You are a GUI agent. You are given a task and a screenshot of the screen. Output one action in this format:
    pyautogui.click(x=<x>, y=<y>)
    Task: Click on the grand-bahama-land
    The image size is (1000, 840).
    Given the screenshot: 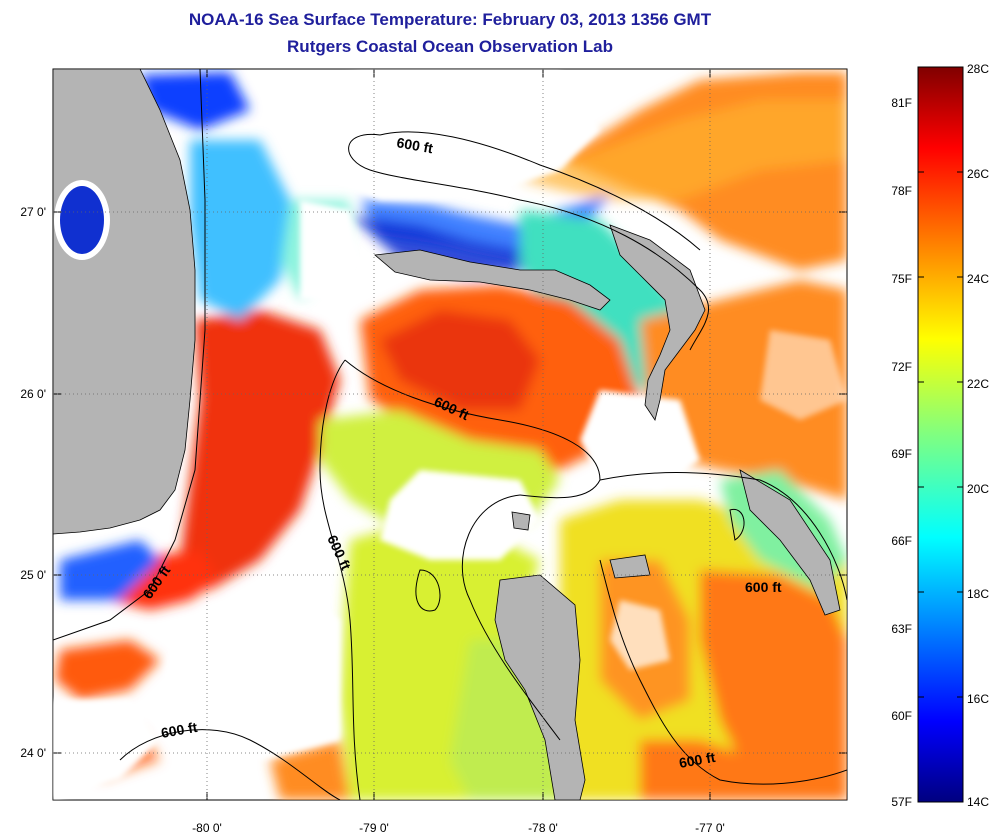 What is the action you would take?
    pyautogui.click(x=492, y=280)
    